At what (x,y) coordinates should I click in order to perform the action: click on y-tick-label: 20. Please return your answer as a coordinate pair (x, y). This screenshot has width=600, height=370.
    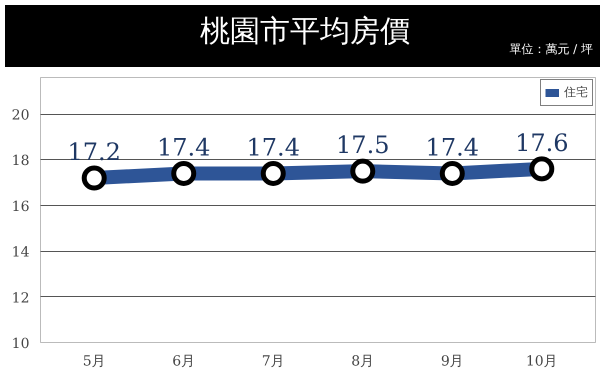
    Looking at the image, I should click on (21, 116).